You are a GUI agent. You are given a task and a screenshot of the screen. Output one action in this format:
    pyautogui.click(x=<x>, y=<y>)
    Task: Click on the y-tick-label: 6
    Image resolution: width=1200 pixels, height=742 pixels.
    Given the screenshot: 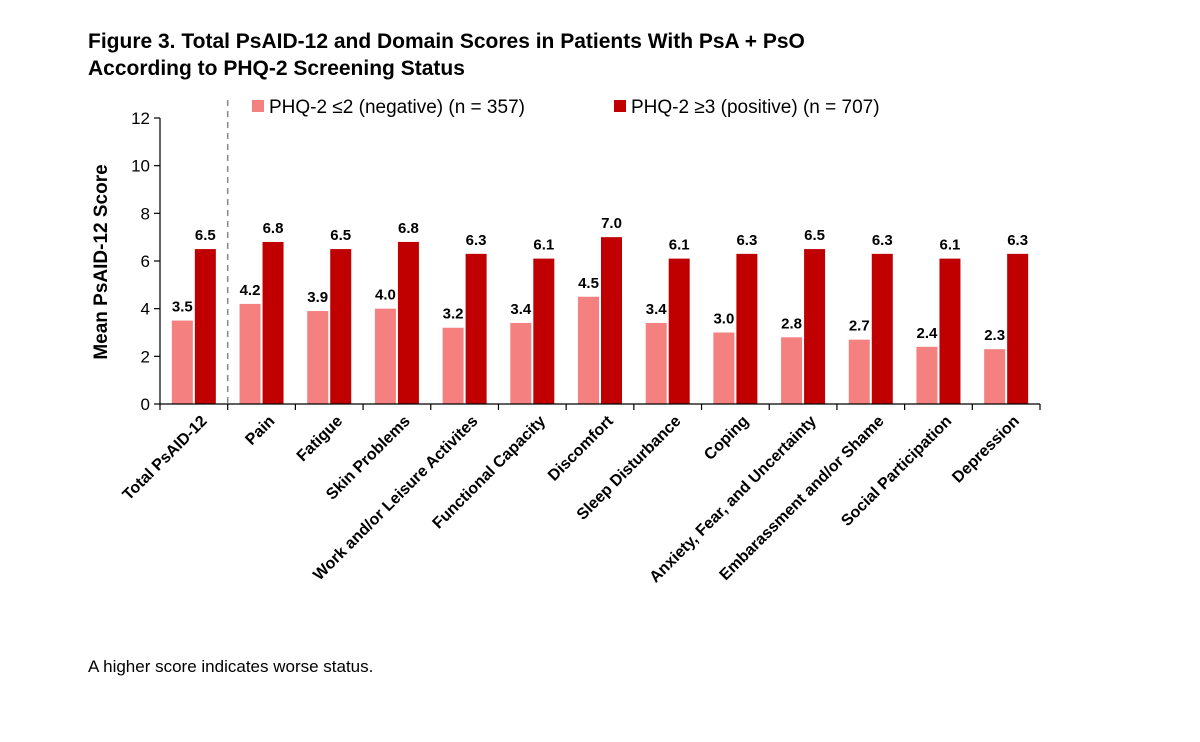 What is the action you would take?
    pyautogui.click(x=145, y=261)
    